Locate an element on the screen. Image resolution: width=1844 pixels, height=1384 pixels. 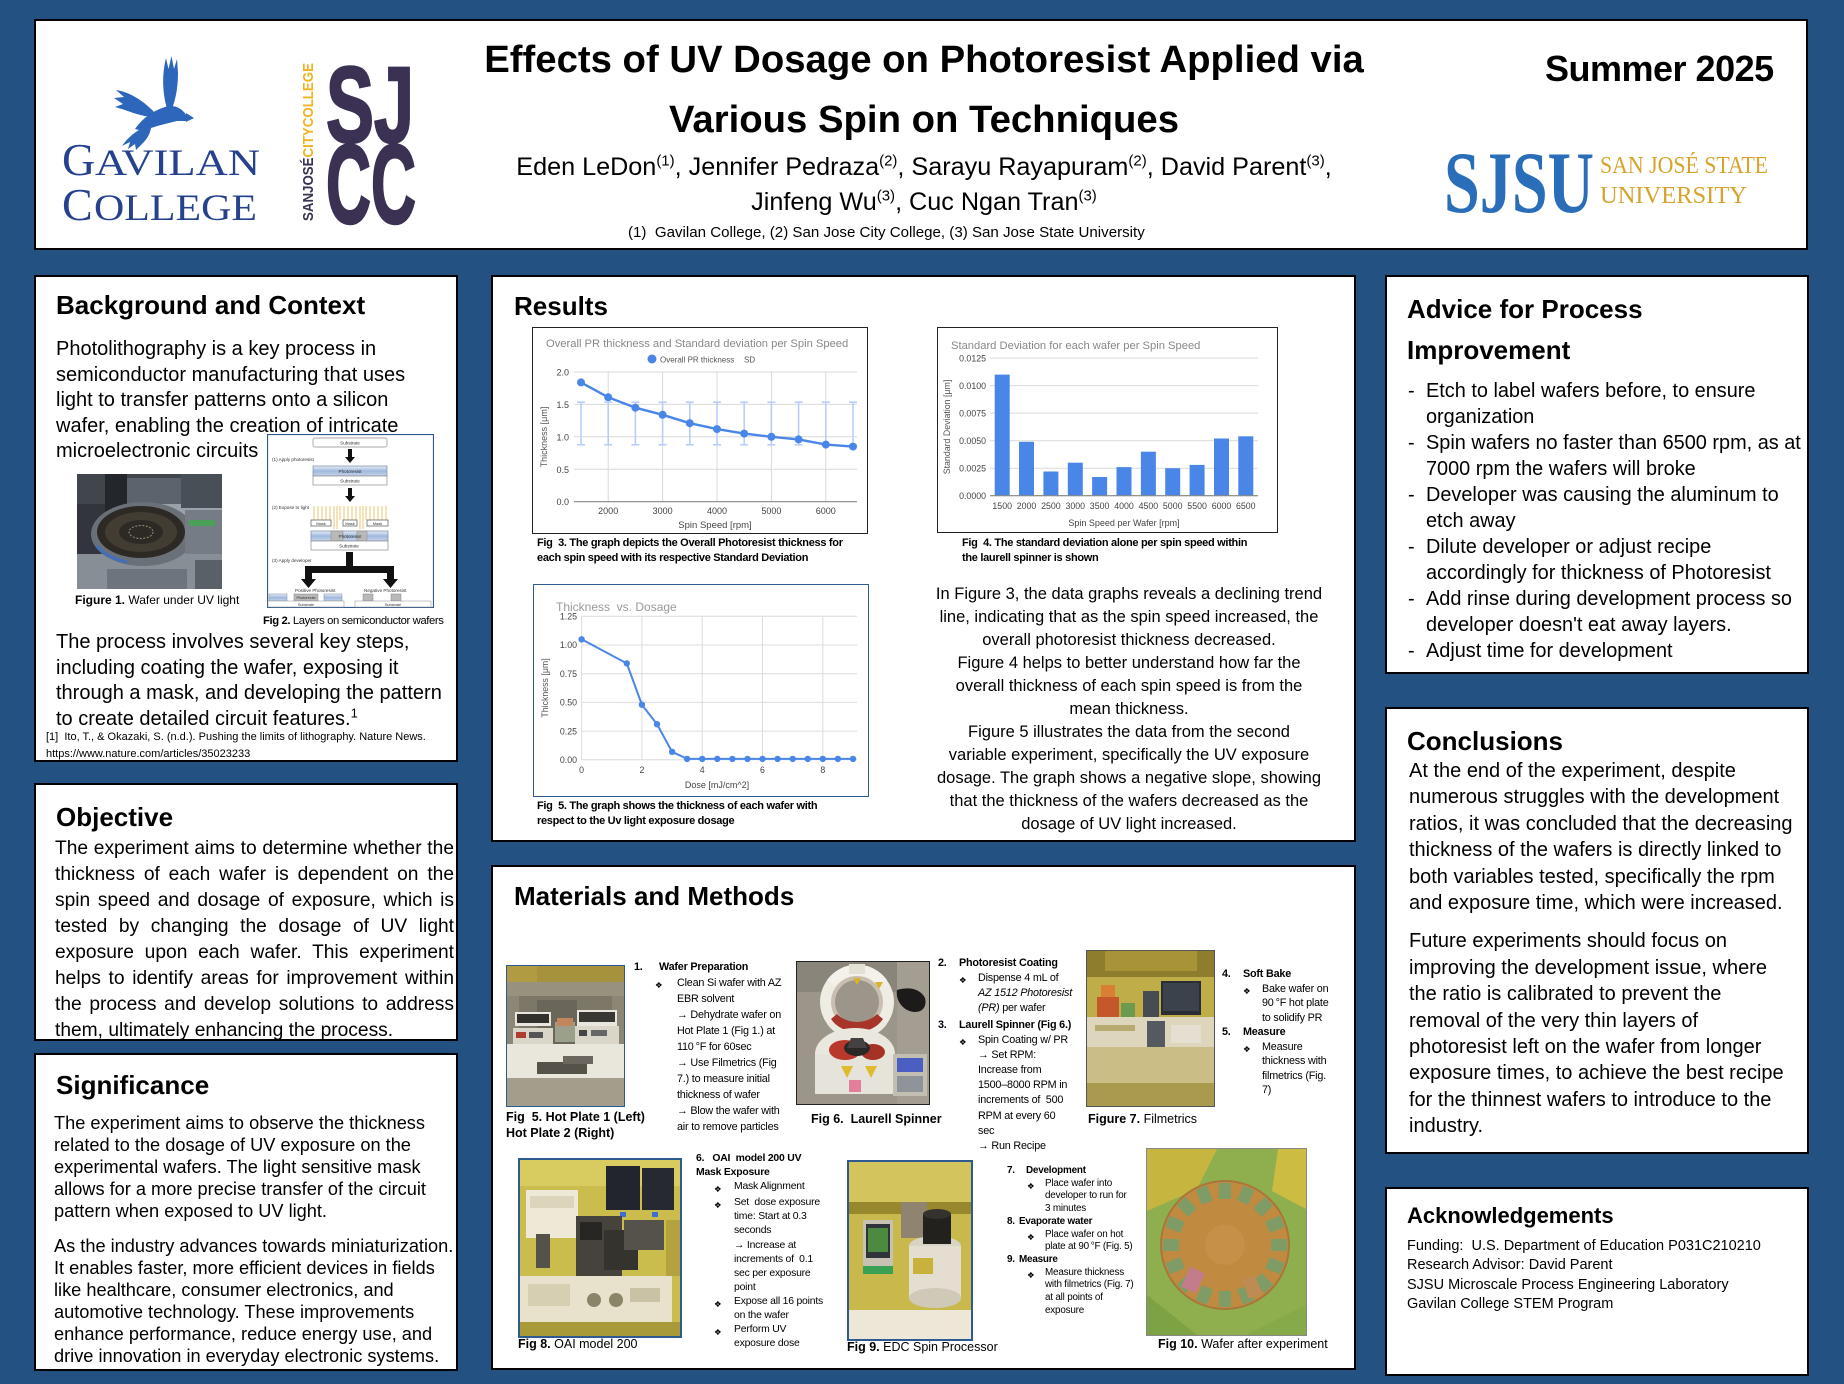
svg-text: Negative Photoresist is located at coordinates (385, 590).